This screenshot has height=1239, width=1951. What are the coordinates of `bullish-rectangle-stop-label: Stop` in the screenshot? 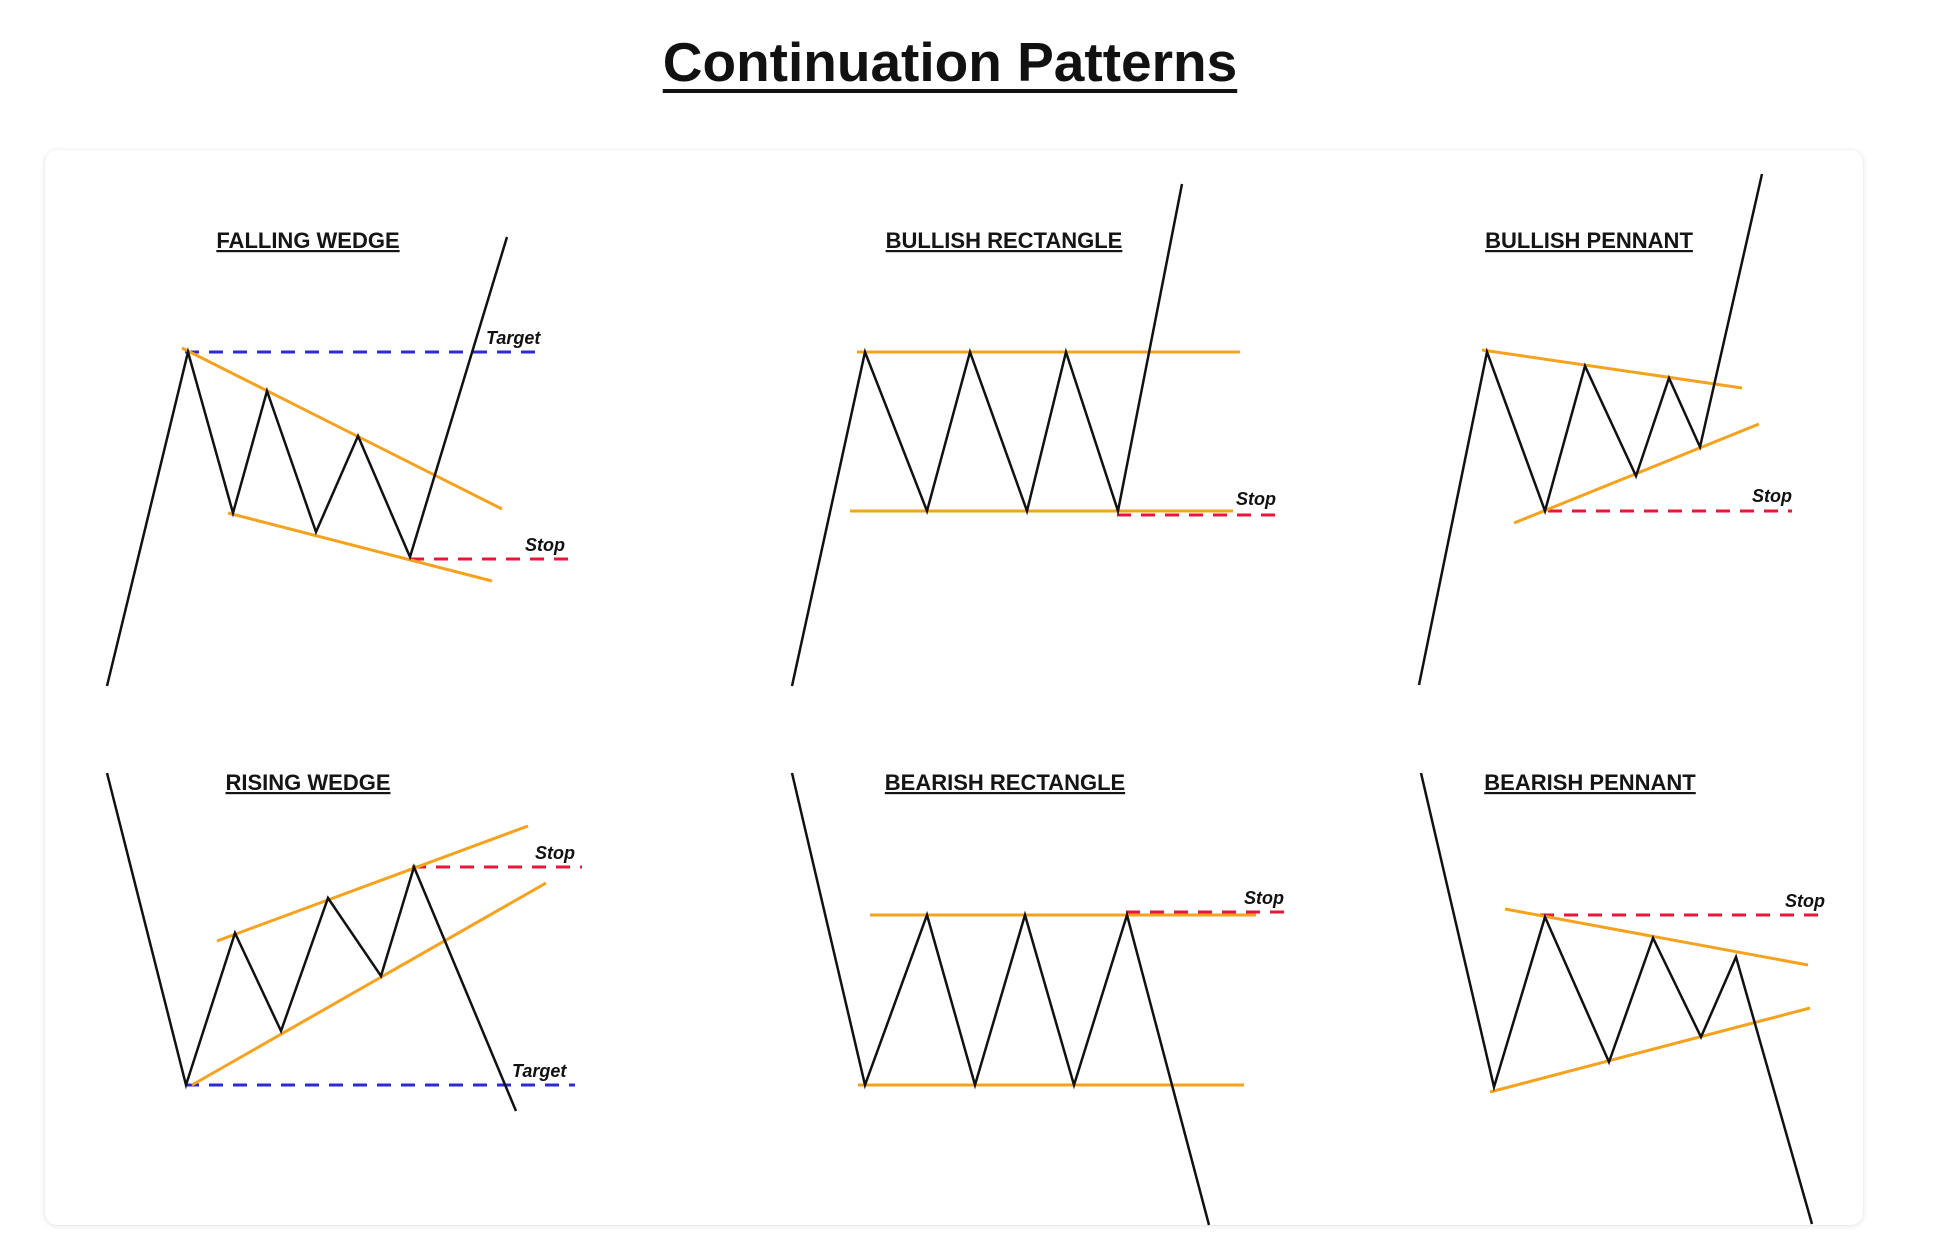 It's located at (1256, 499).